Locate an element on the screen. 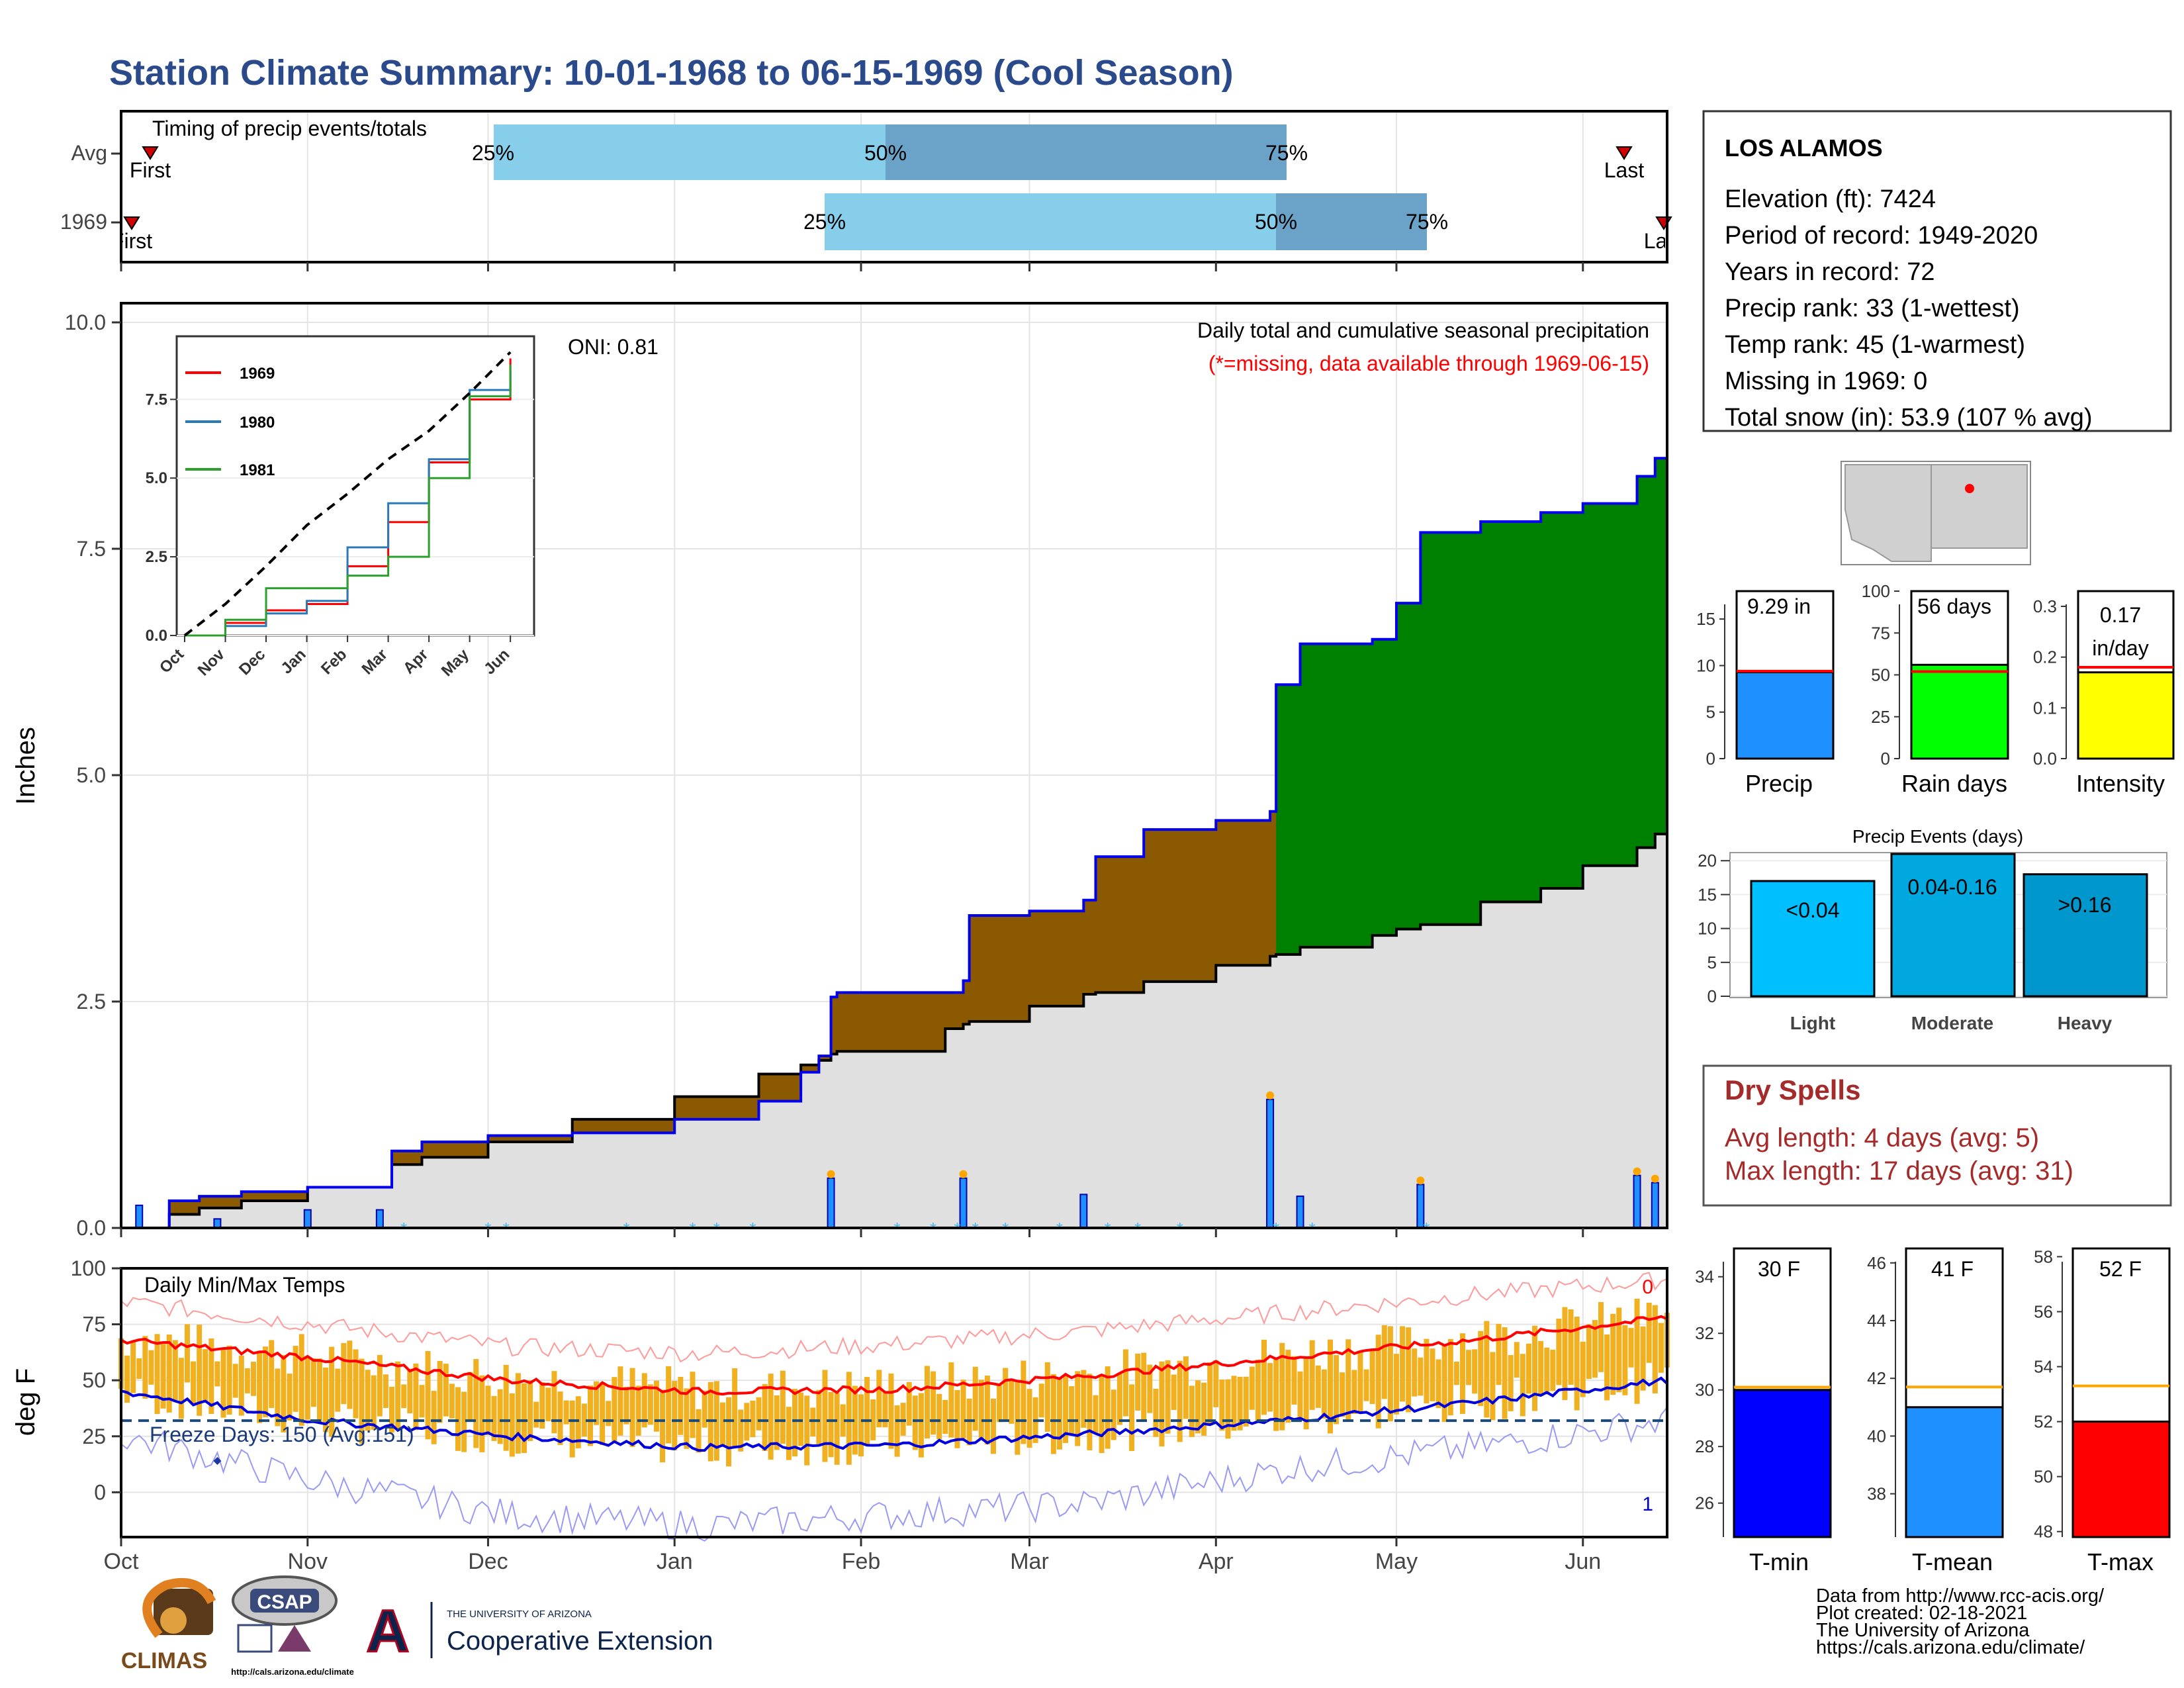 Image resolution: width=2184 pixels, height=1688 pixels. station-missing: Missing in 1969: 0 is located at coordinates (1826, 381).